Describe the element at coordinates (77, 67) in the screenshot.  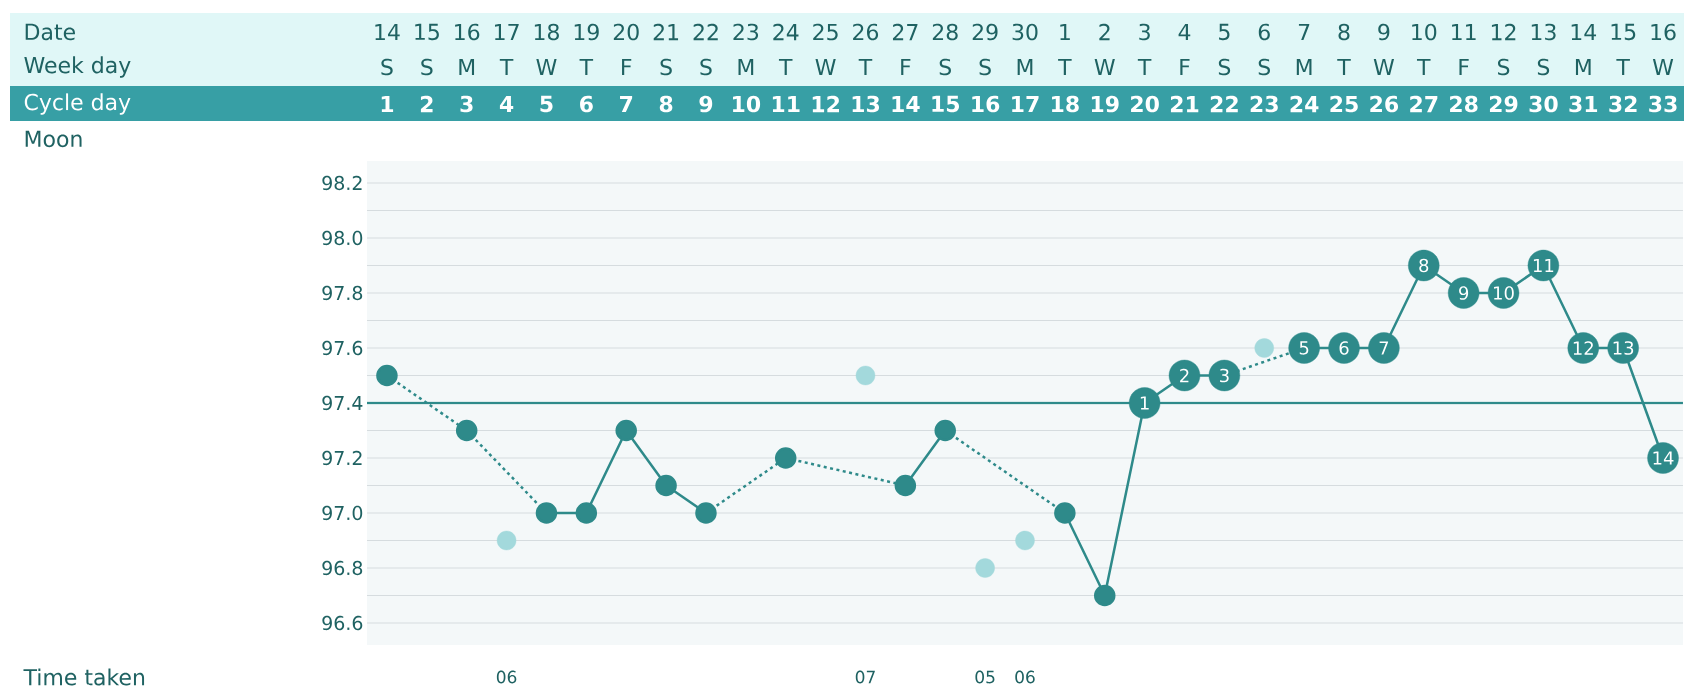
I see `text: Week day` at that location.